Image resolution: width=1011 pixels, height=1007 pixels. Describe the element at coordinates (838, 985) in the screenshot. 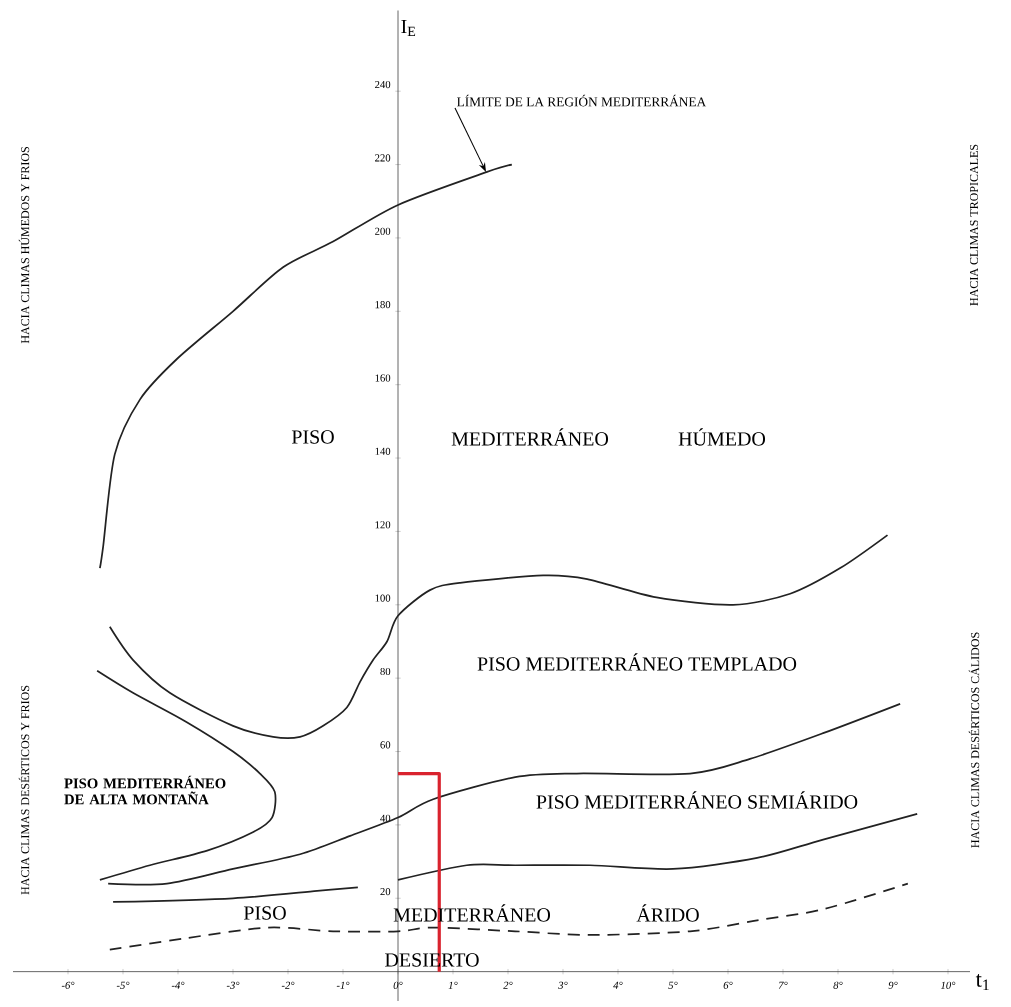

I see `x-tick-label: 8°` at that location.